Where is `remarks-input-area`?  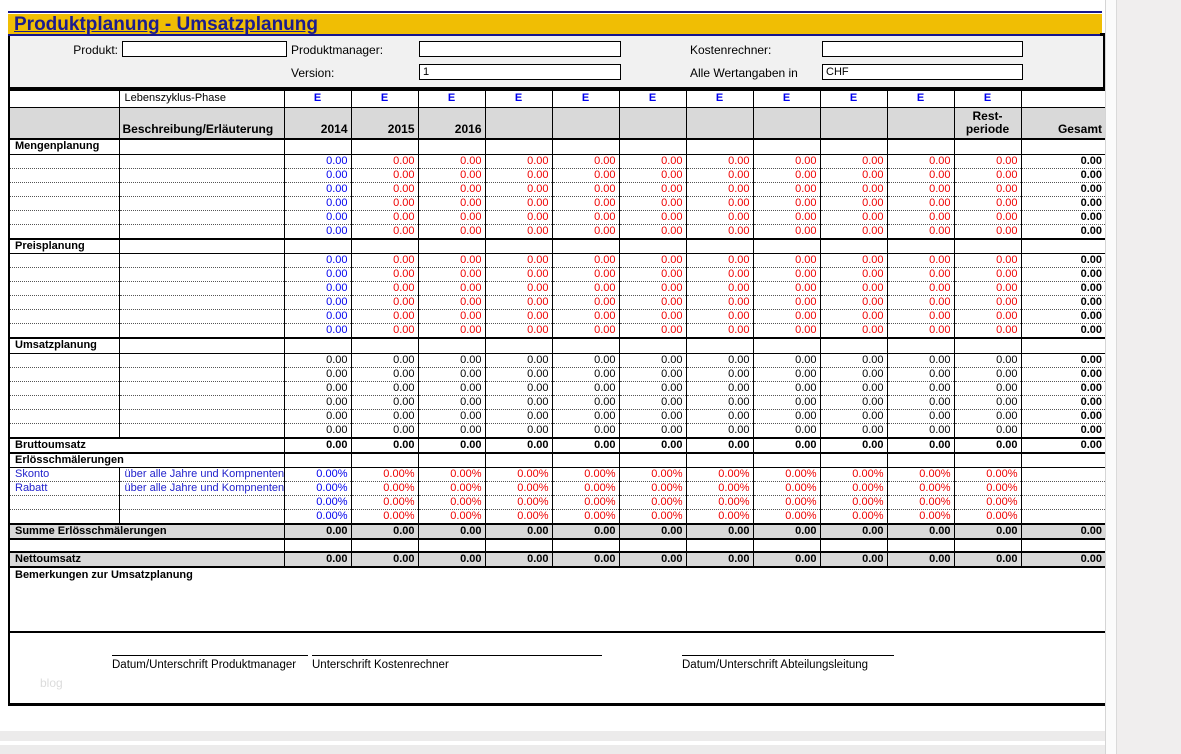 remarks-input-area is located at coordinates (557, 607).